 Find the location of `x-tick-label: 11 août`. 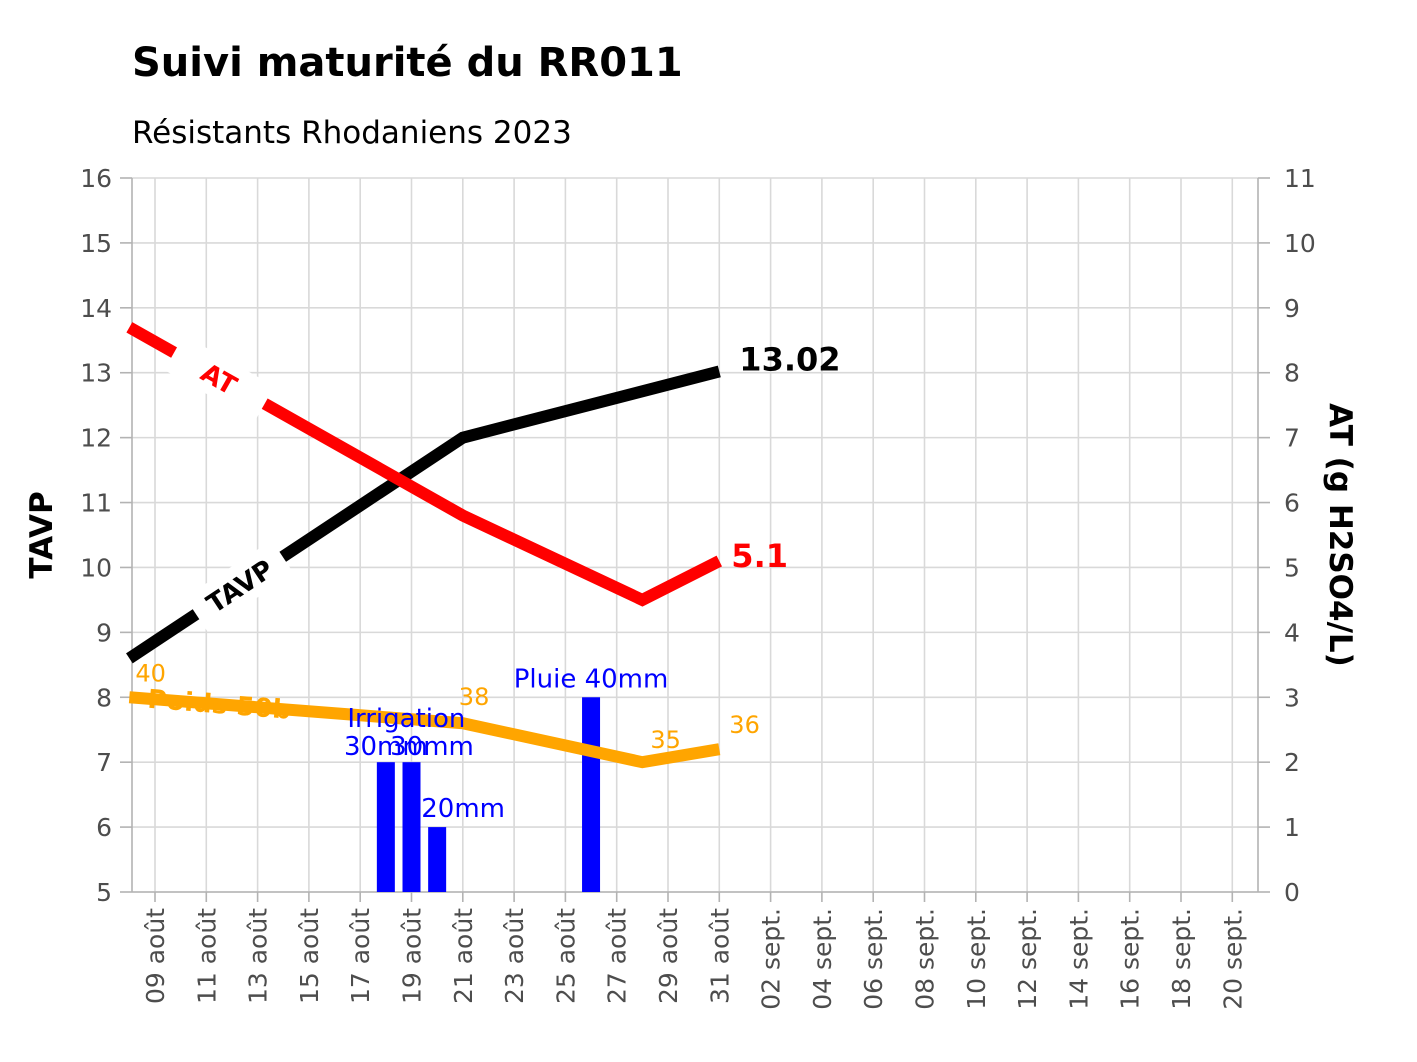

x-tick-label: 11 août is located at coordinates (206, 956).